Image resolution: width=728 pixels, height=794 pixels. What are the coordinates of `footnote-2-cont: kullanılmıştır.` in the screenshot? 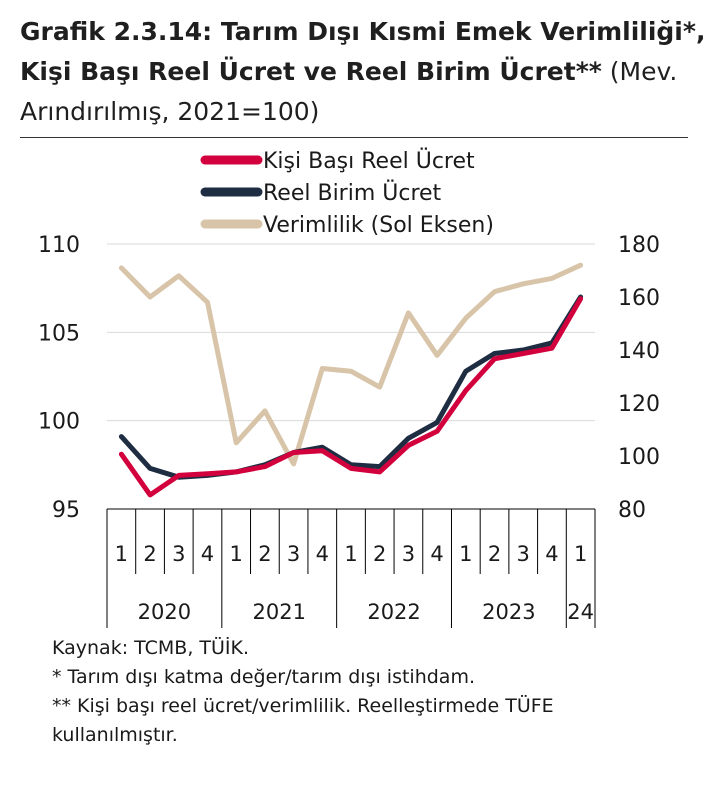 It's located at (115, 735).